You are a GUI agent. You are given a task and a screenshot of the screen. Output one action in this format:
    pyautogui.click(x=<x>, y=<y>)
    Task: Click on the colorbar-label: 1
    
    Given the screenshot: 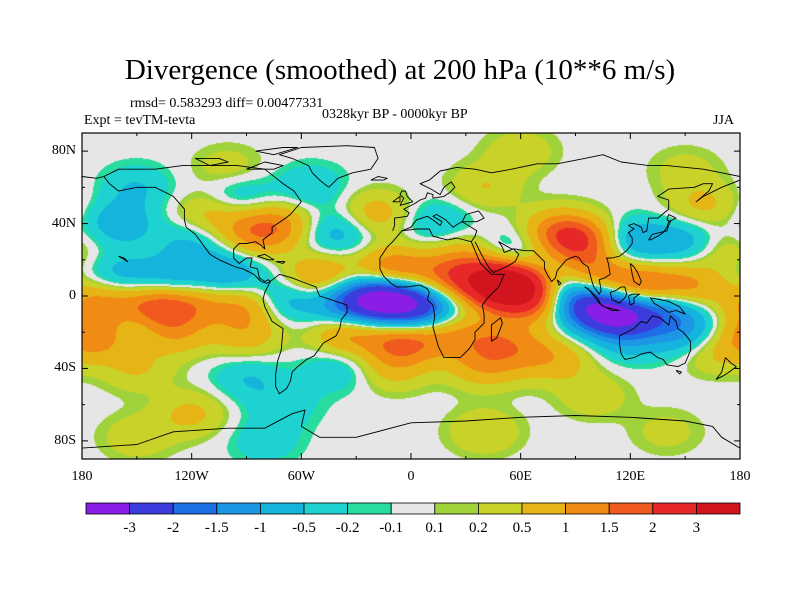 What is the action you would take?
    pyautogui.click(x=565, y=528)
    